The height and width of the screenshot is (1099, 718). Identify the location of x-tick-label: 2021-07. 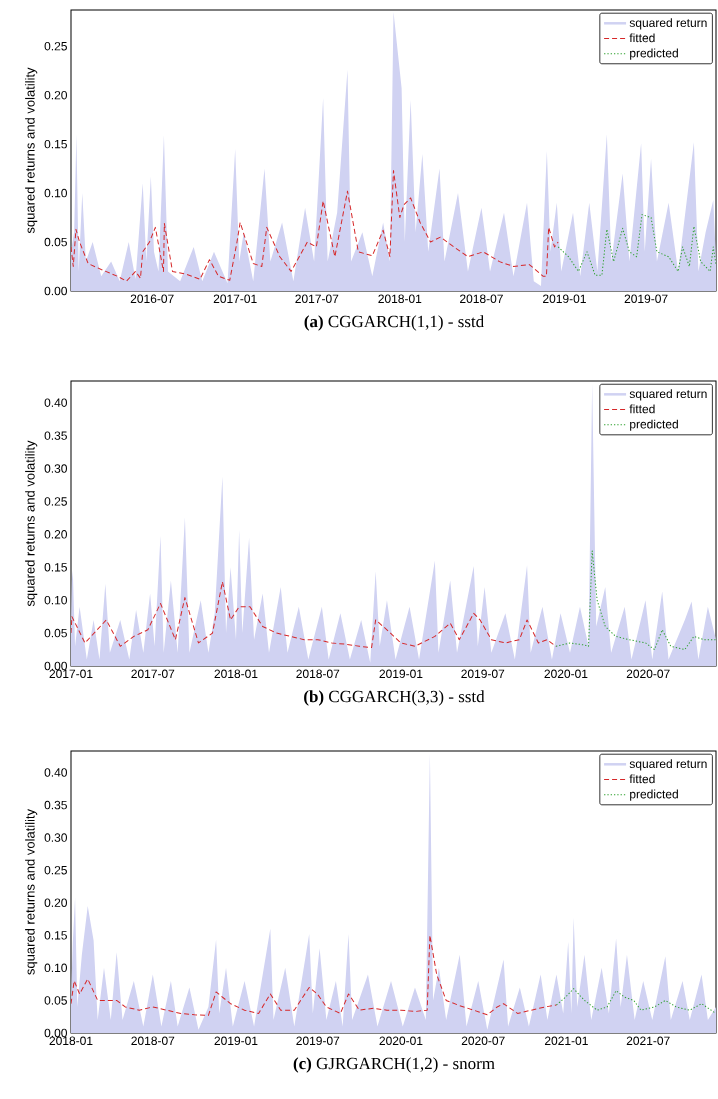
(648, 1041).